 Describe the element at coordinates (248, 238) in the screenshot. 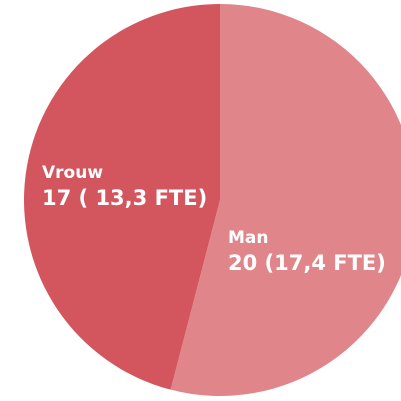

I see `slice-name: Man` at that location.